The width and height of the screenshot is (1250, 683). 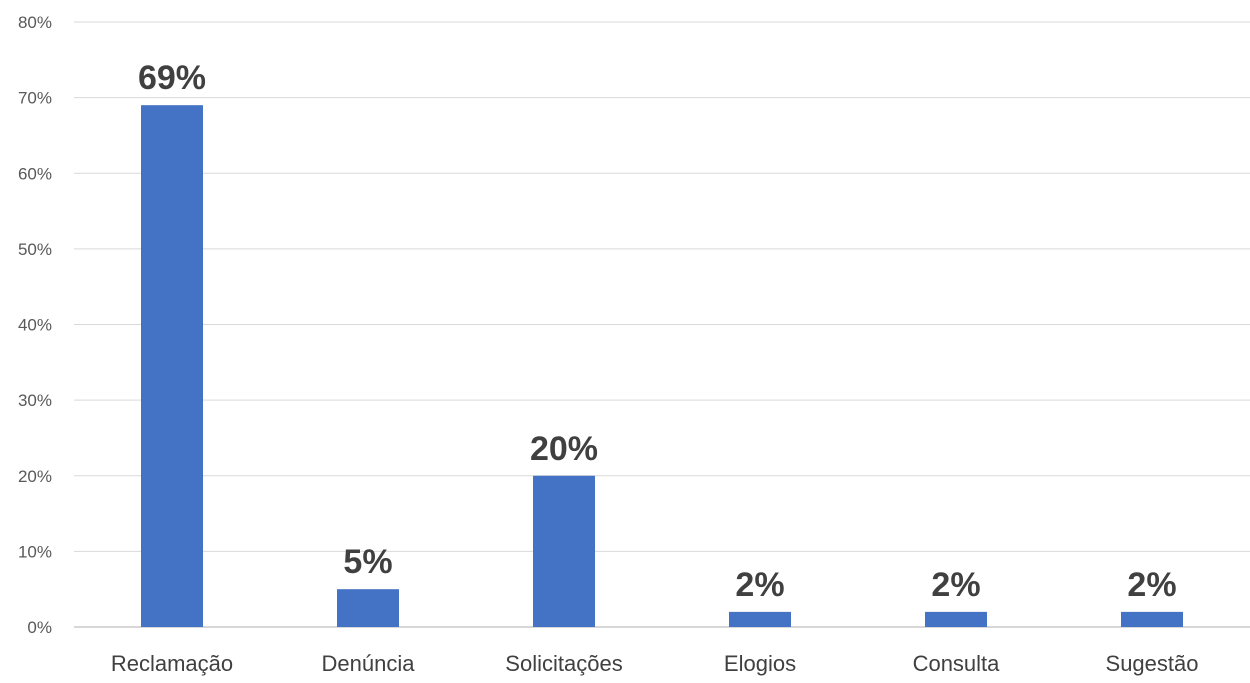 I want to click on y-tick-label: 40%, so click(x=35, y=325).